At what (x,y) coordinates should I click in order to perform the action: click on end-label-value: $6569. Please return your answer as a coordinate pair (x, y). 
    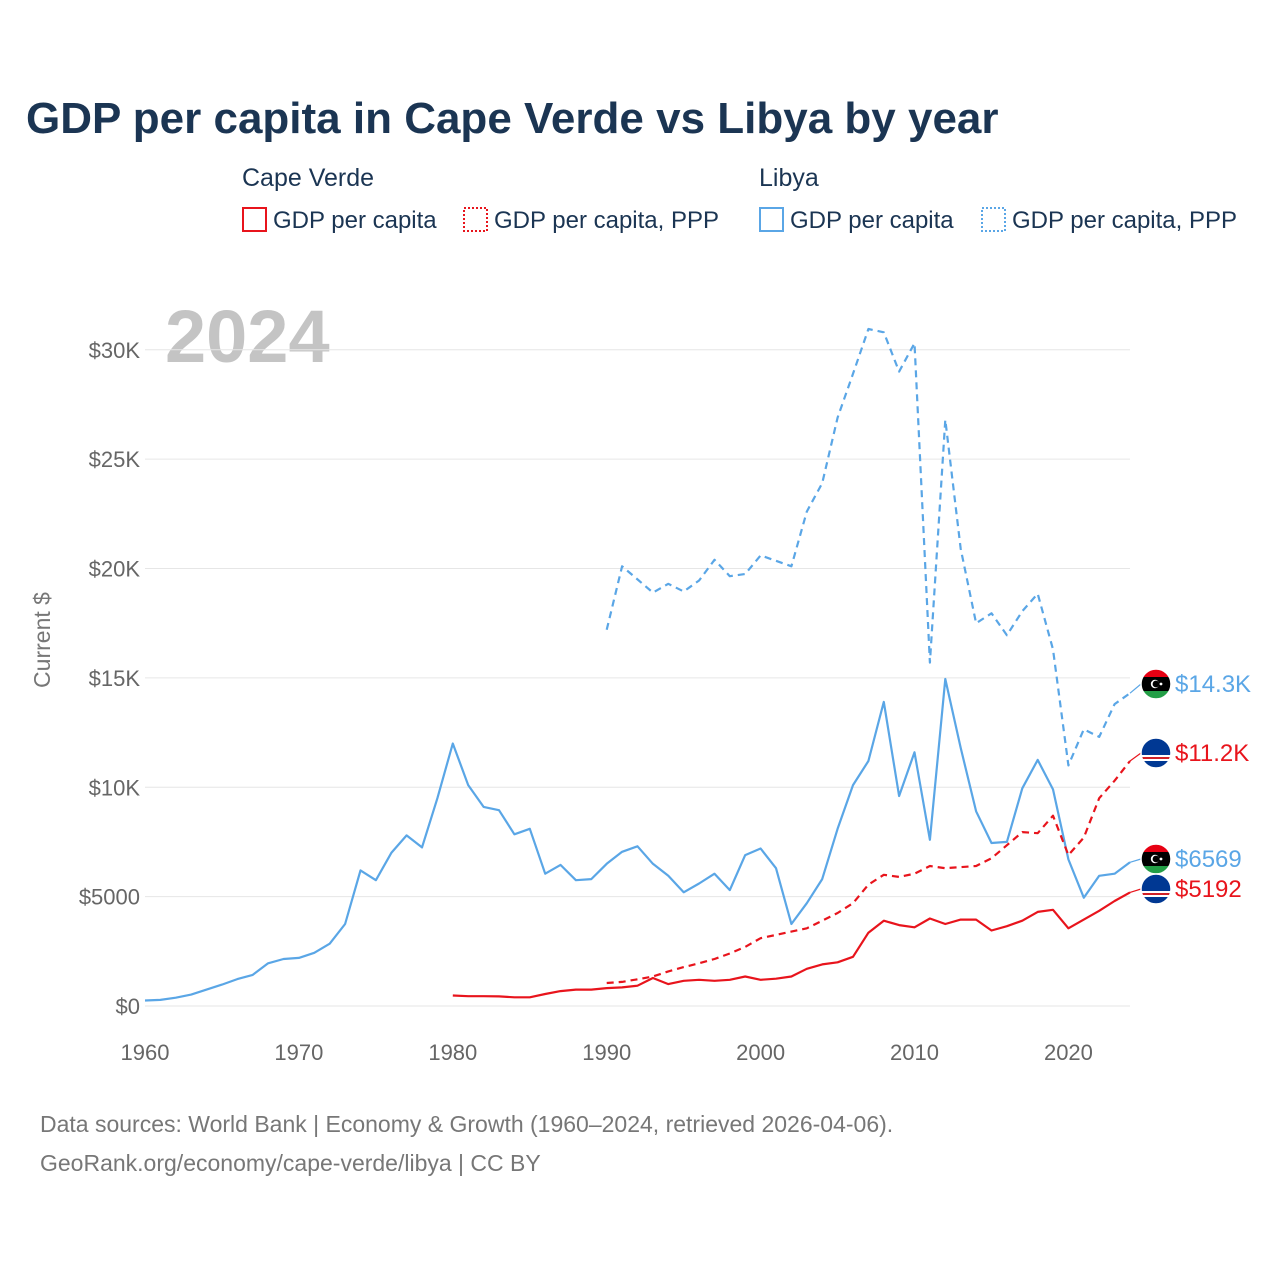
    Looking at the image, I should click on (1208, 859).